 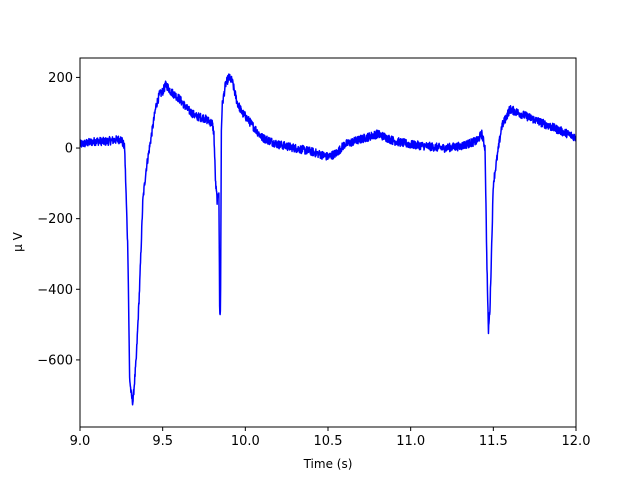 What do you see at coordinates (328, 441) in the screenshot?
I see `x-tick-label: 10.5` at bounding box center [328, 441].